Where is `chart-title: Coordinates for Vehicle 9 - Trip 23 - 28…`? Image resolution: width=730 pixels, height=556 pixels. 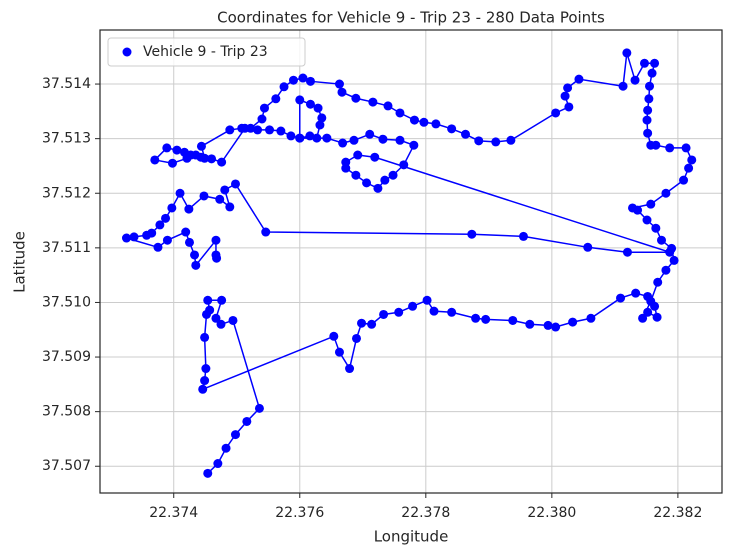 chart-title: Coordinates for Vehicle 9 - Trip 23 - 28… is located at coordinates (411, 18).